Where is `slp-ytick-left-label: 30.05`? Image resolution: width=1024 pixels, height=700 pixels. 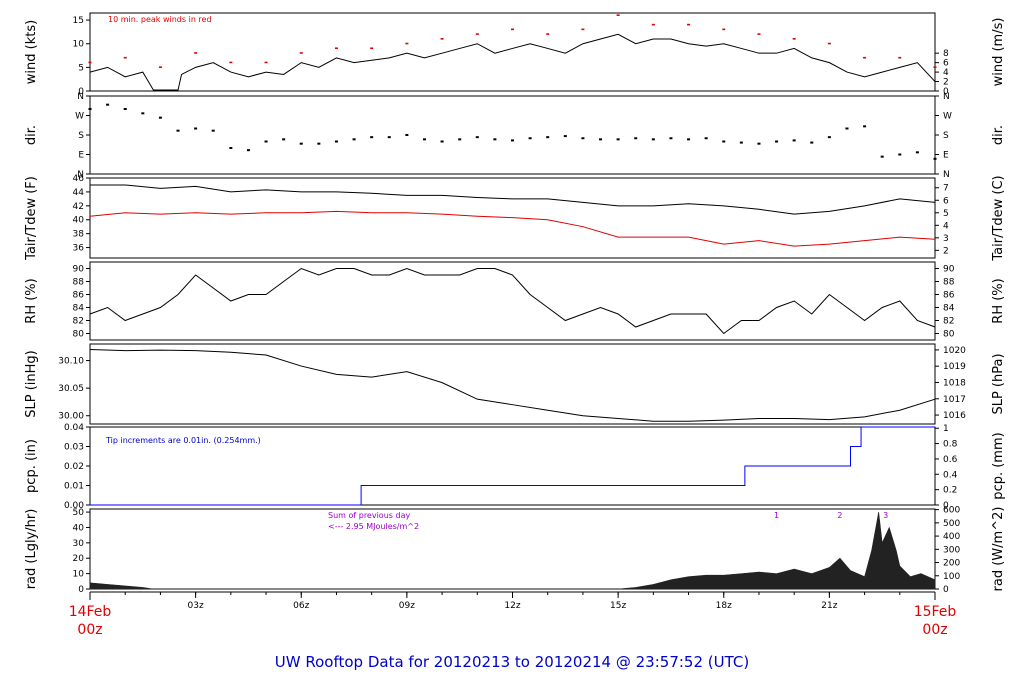 slp-ytick-left-label: 30.05 is located at coordinates (71, 389).